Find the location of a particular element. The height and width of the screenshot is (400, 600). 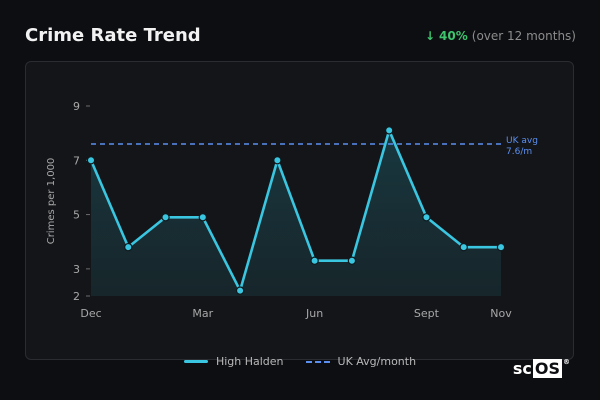

y-tick-label: 9 is located at coordinates (76, 106).